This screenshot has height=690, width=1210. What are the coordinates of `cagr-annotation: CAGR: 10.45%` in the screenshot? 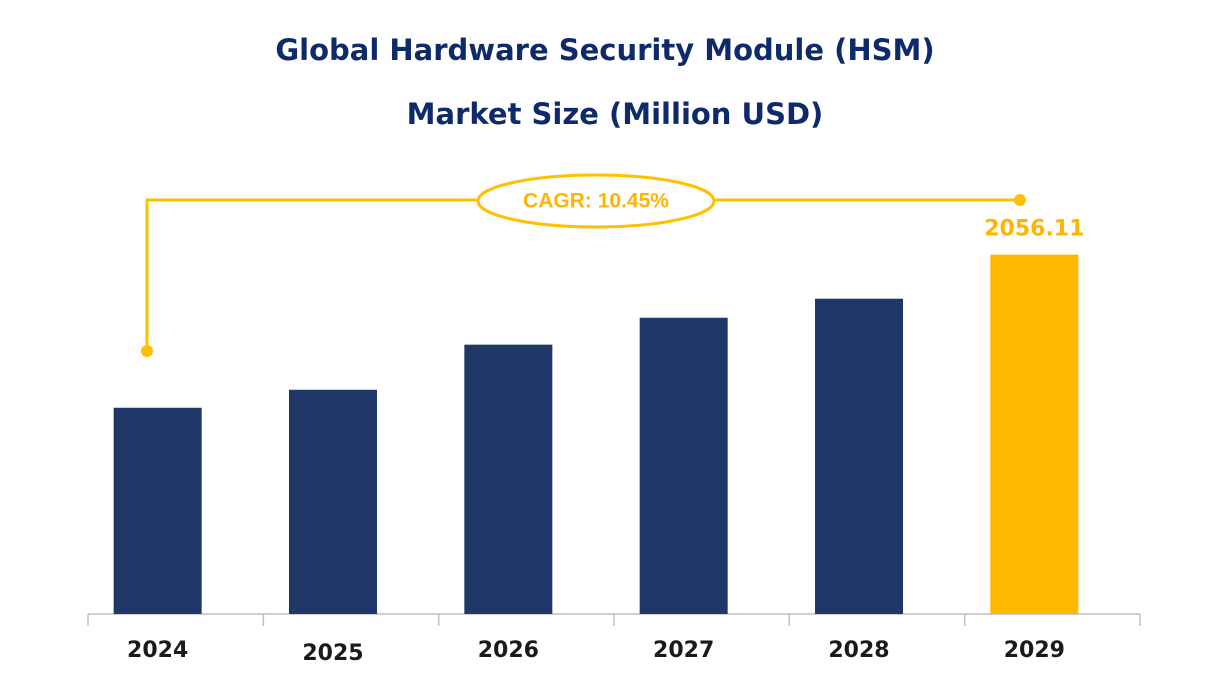 It's located at (596, 201).